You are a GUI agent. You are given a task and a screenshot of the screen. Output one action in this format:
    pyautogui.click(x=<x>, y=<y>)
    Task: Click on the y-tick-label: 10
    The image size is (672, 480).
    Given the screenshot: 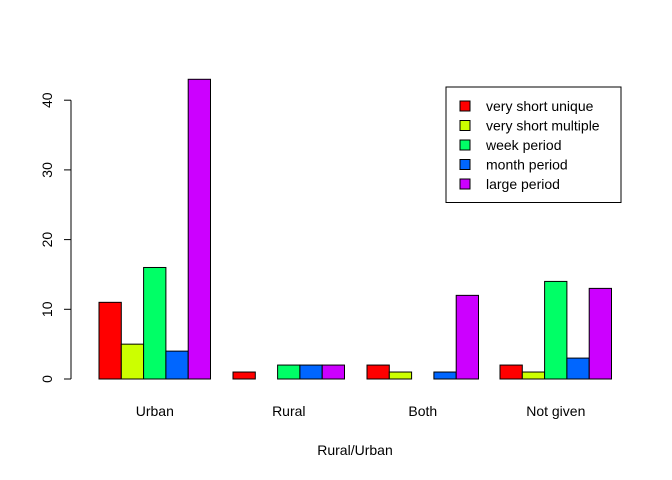 What is the action you would take?
    pyautogui.click(x=47, y=309)
    